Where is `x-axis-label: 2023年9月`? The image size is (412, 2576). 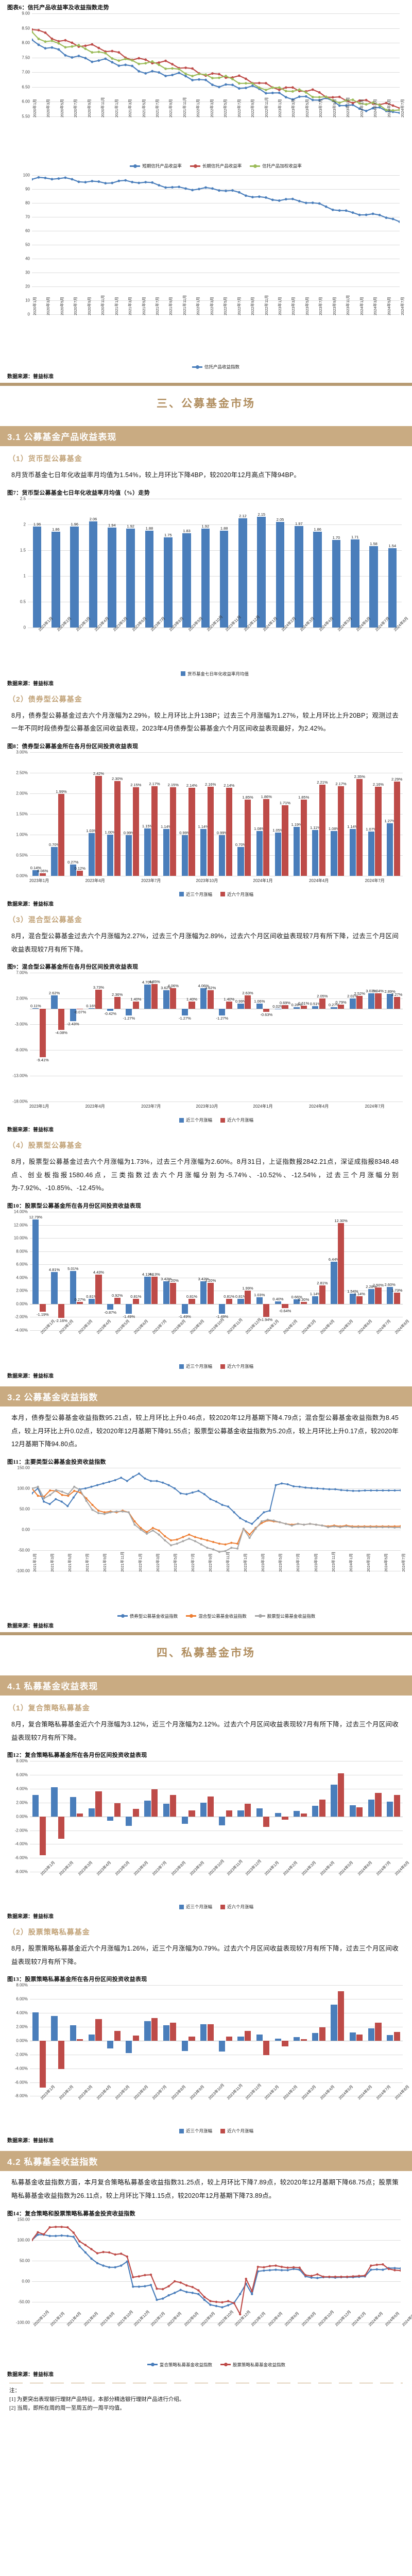 x-axis-label: 2023年9月 is located at coordinates (334, 108).